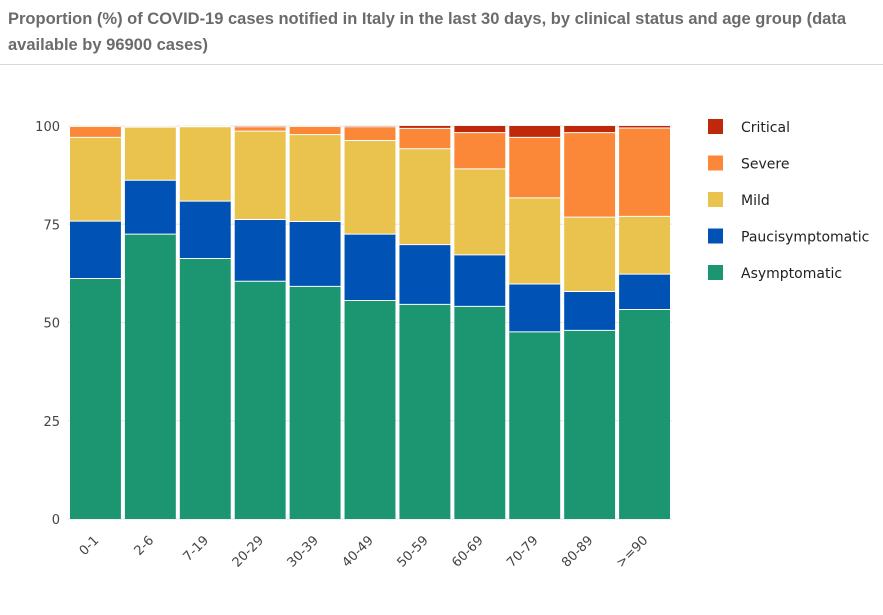 The width and height of the screenshot is (883, 615). Describe the element at coordinates (196, 548) in the screenshot. I see `x-tick-label: 7-19` at that location.